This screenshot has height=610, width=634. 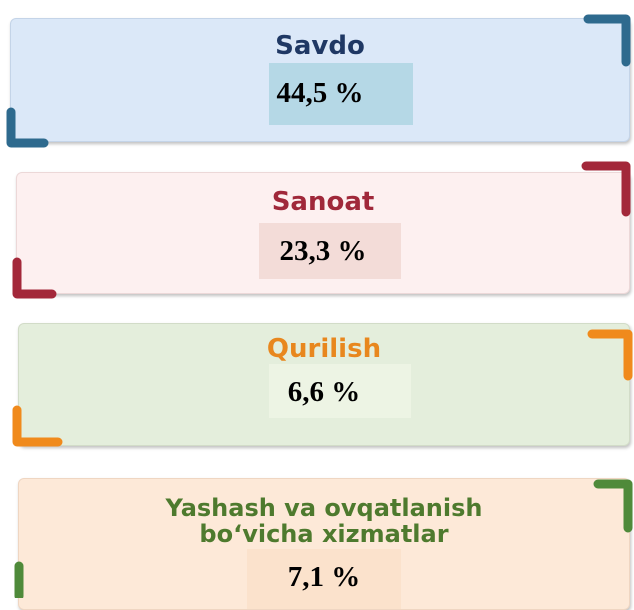 What do you see at coordinates (324, 392) in the screenshot?
I see `card-value: 6,6 %` at bounding box center [324, 392].